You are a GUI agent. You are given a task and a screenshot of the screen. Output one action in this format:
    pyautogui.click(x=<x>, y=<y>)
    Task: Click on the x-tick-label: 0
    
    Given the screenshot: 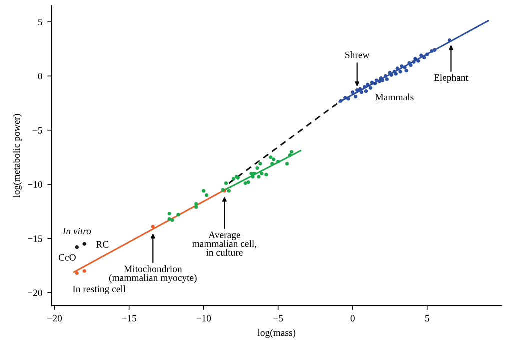 What is the action you would take?
    pyautogui.click(x=352, y=318)
    